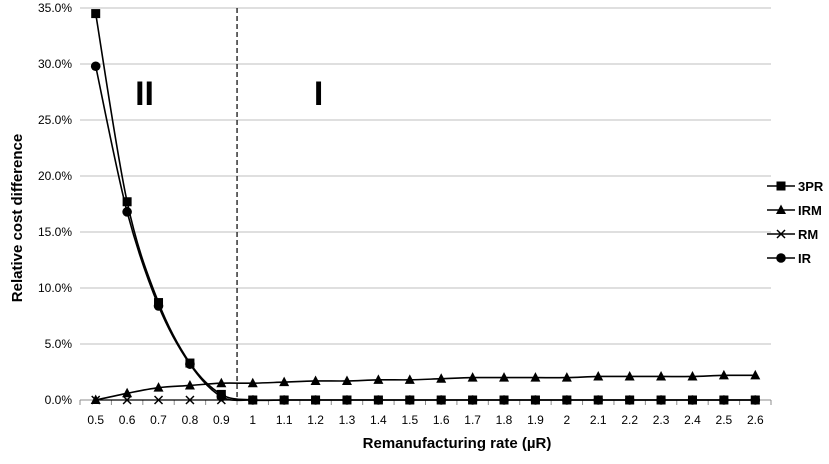 This screenshot has width=829, height=464. I want to click on x-tick-label: 2.2, so click(629, 420).